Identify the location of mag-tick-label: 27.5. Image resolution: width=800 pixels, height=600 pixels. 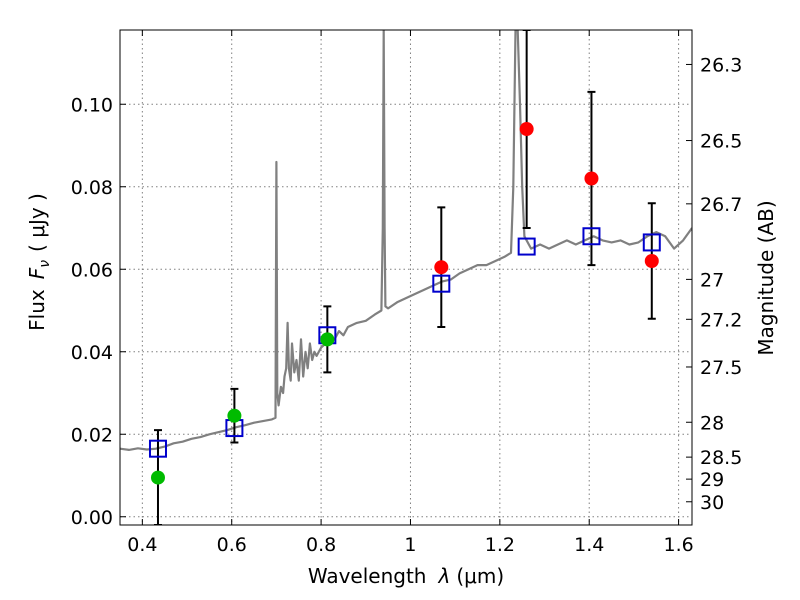
(721, 368).